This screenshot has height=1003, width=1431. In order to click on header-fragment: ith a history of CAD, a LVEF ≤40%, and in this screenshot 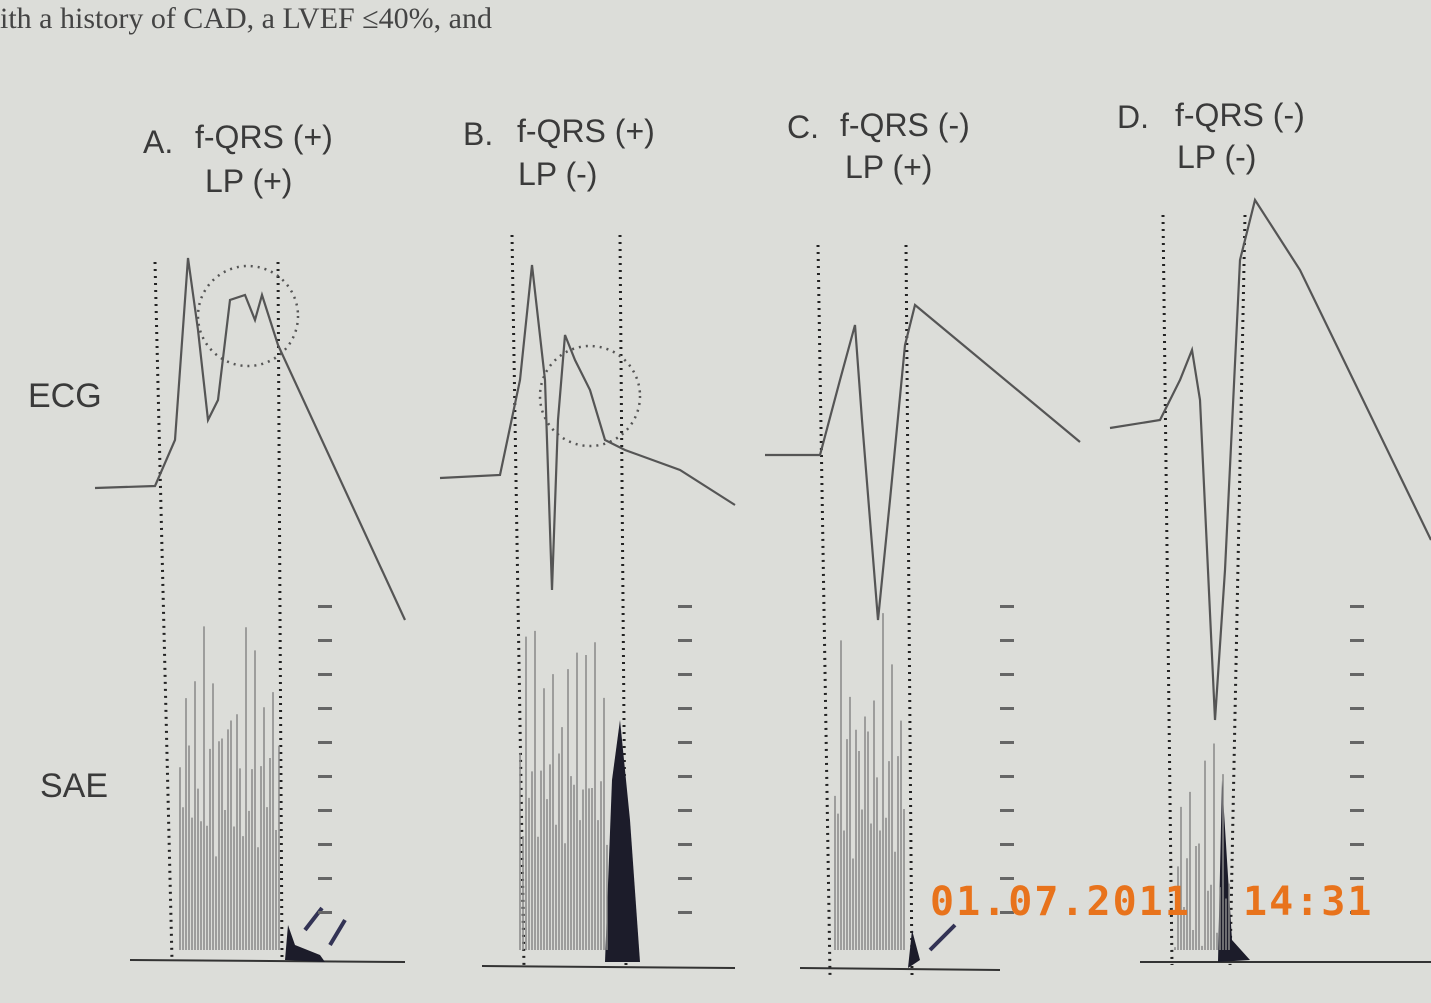, I will do `click(246, 18)`.